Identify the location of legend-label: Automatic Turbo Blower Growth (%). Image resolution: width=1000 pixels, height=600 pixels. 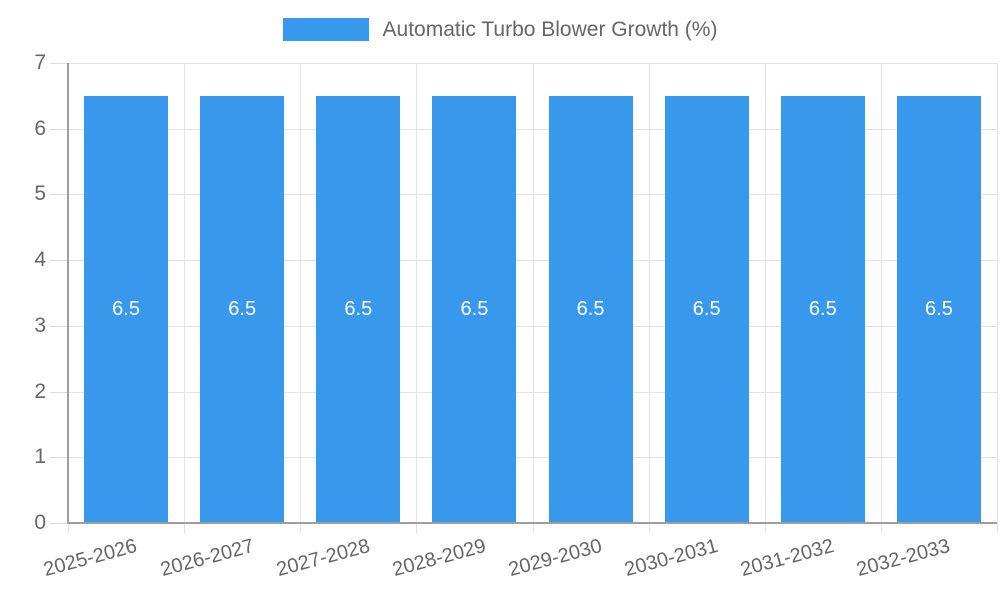
(550, 29).